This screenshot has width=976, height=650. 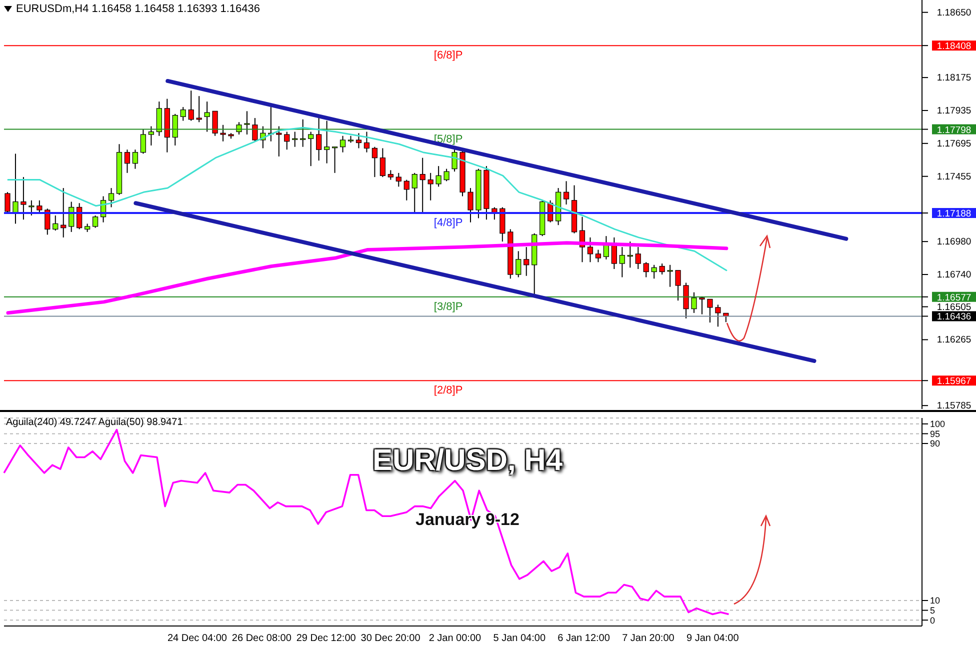 I want to click on x-tick-label: 7 Jan 20:00, so click(x=648, y=638).